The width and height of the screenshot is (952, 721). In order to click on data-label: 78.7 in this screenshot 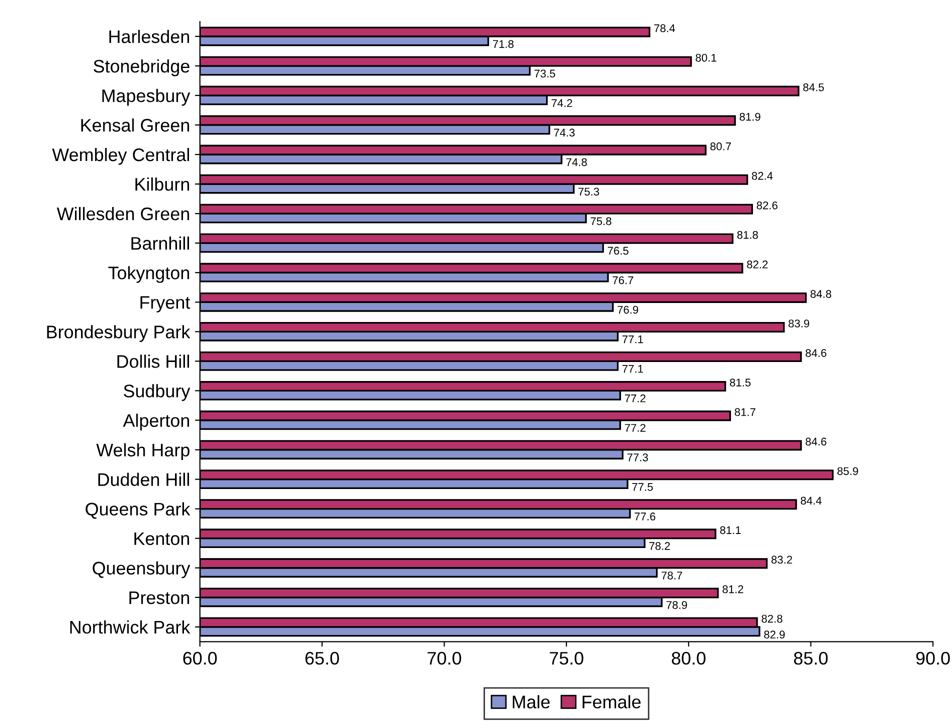, I will do `click(672, 576)`.